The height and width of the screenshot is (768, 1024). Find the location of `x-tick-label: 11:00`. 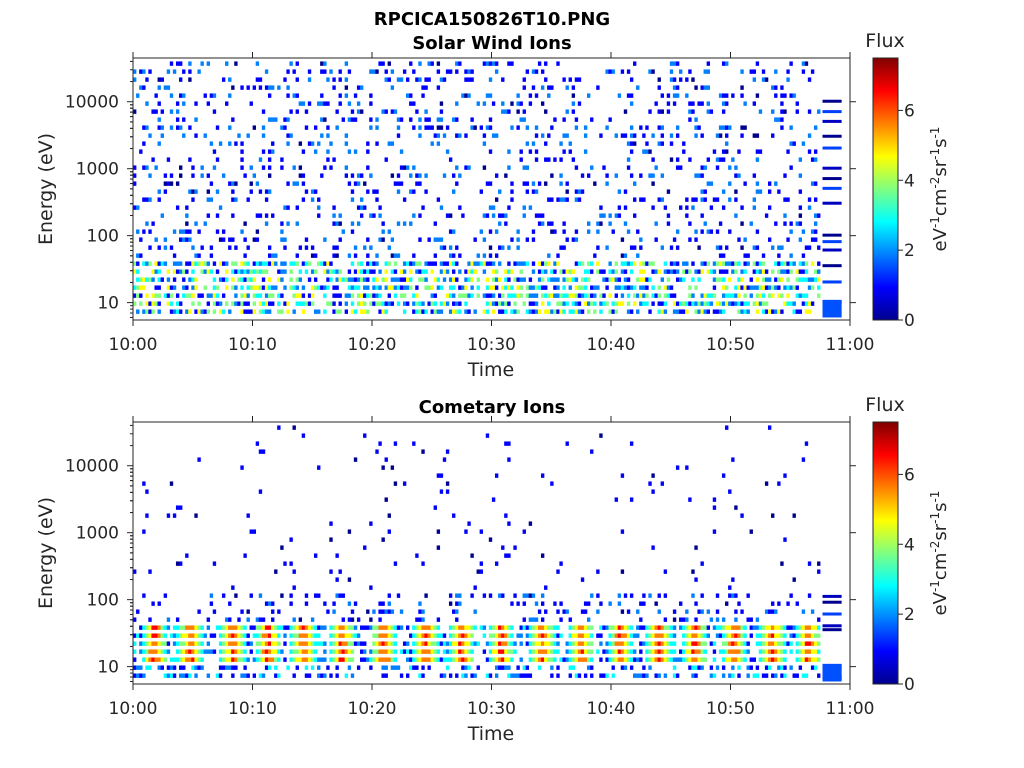

x-tick-label: 11:00 is located at coordinates (850, 345).